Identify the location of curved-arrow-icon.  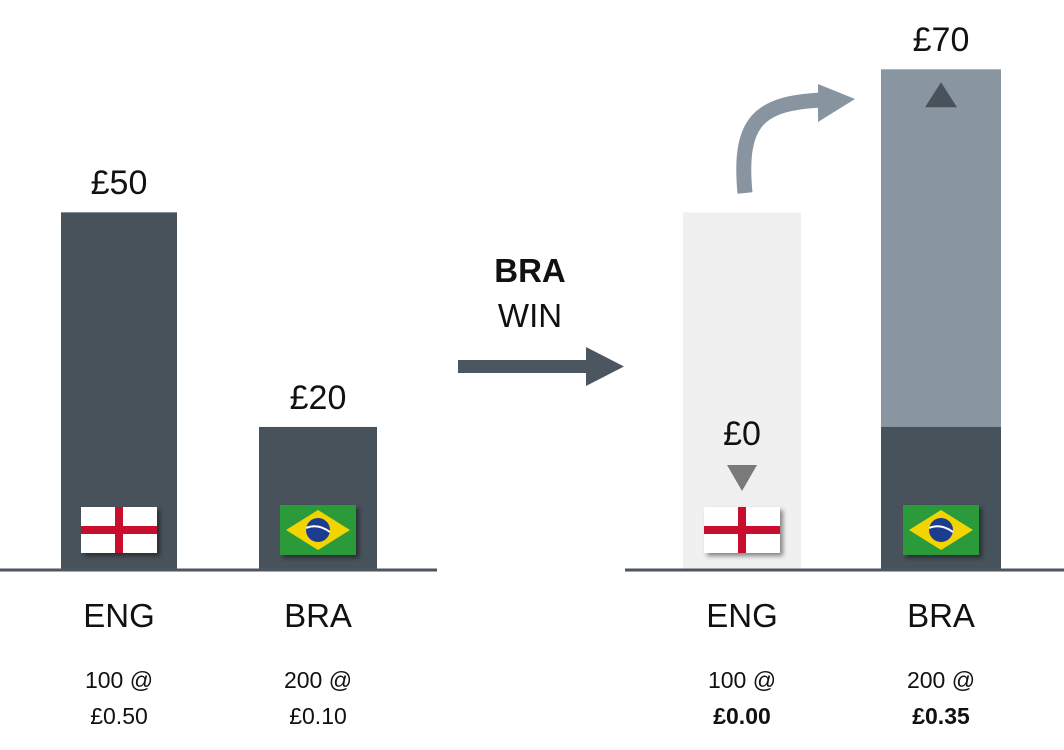
(795, 139).